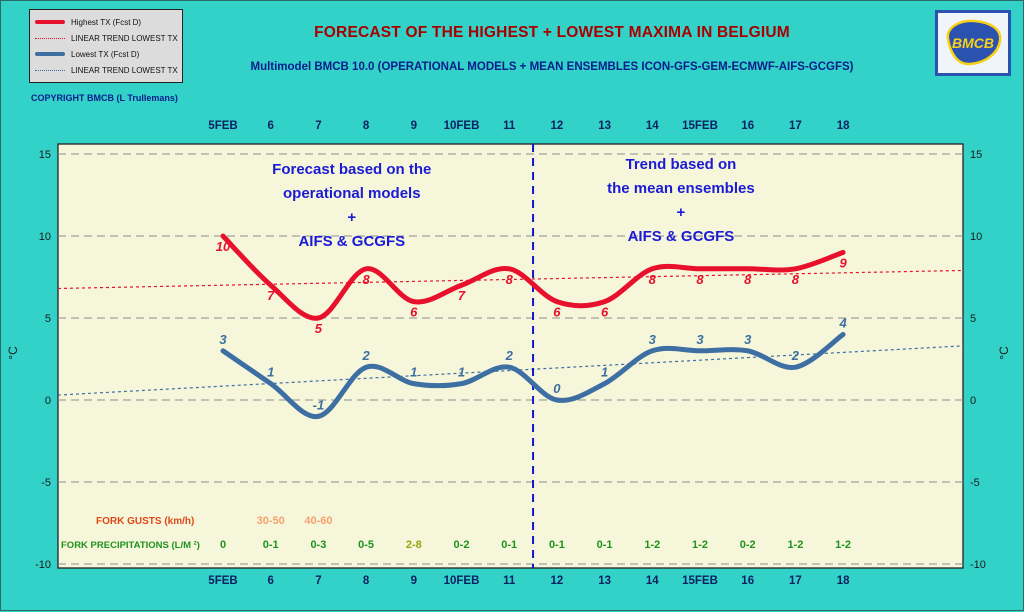 The image size is (1024, 612). I want to click on x-label-top: 12, so click(557, 126).